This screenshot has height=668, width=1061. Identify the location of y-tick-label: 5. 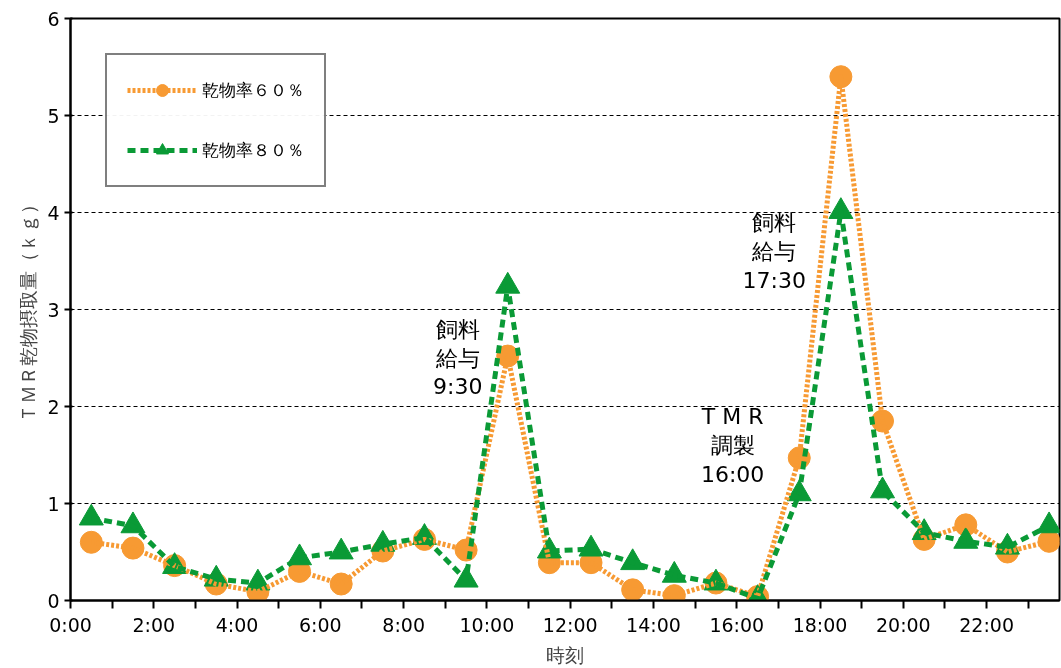
(53, 115).